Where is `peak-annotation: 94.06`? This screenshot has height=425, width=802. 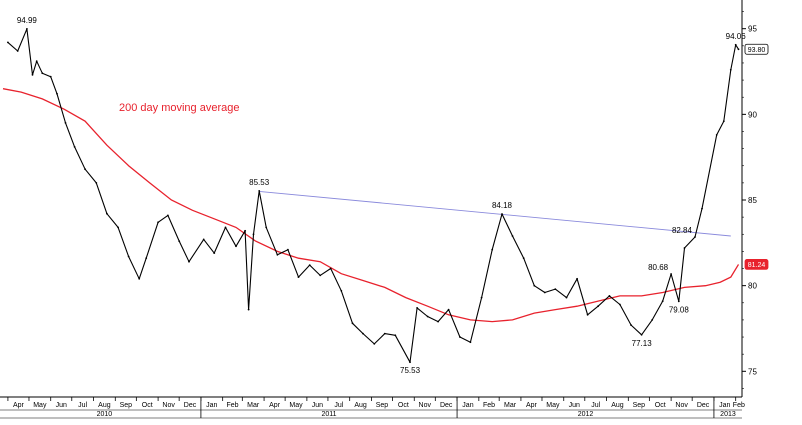 peak-annotation: 94.06 is located at coordinates (736, 36).